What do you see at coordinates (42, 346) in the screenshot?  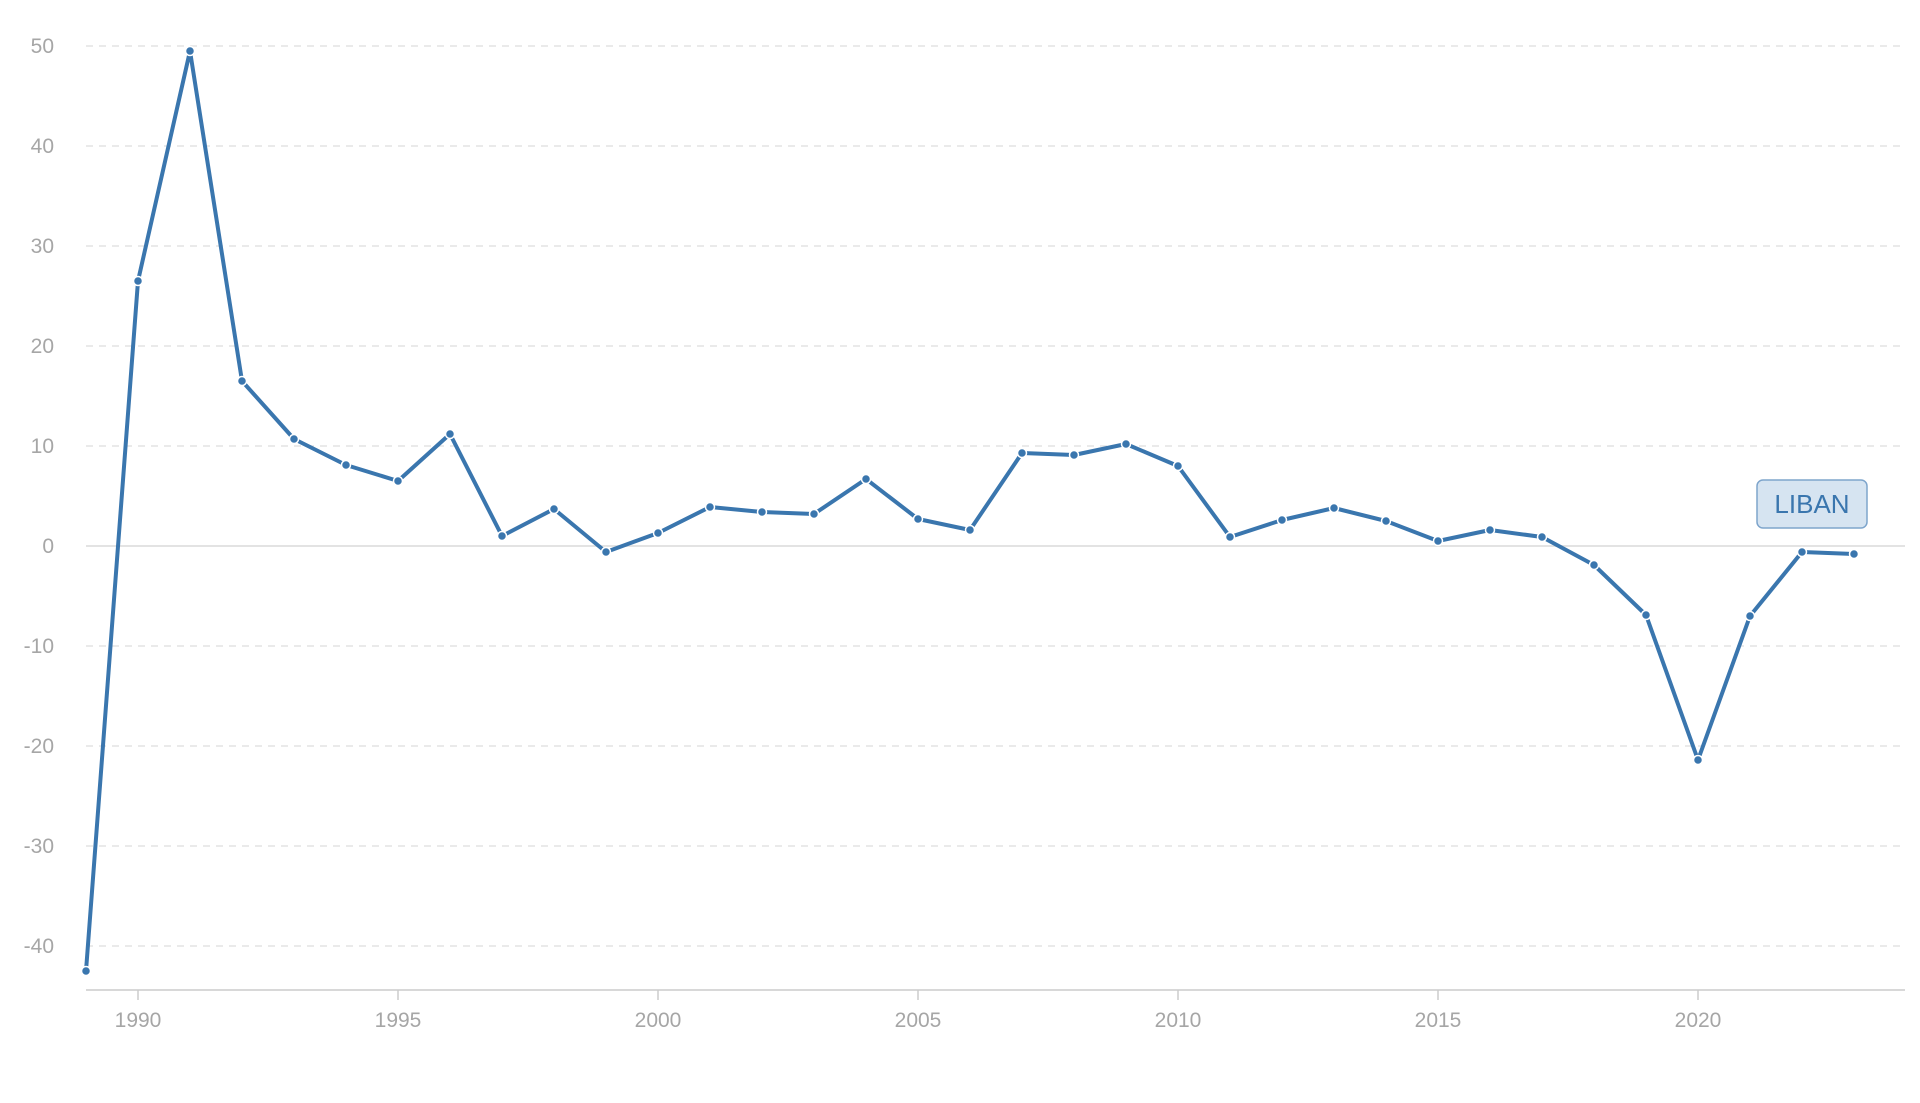 I see `y-tick-label: 20` at bounding box center [42, 346].